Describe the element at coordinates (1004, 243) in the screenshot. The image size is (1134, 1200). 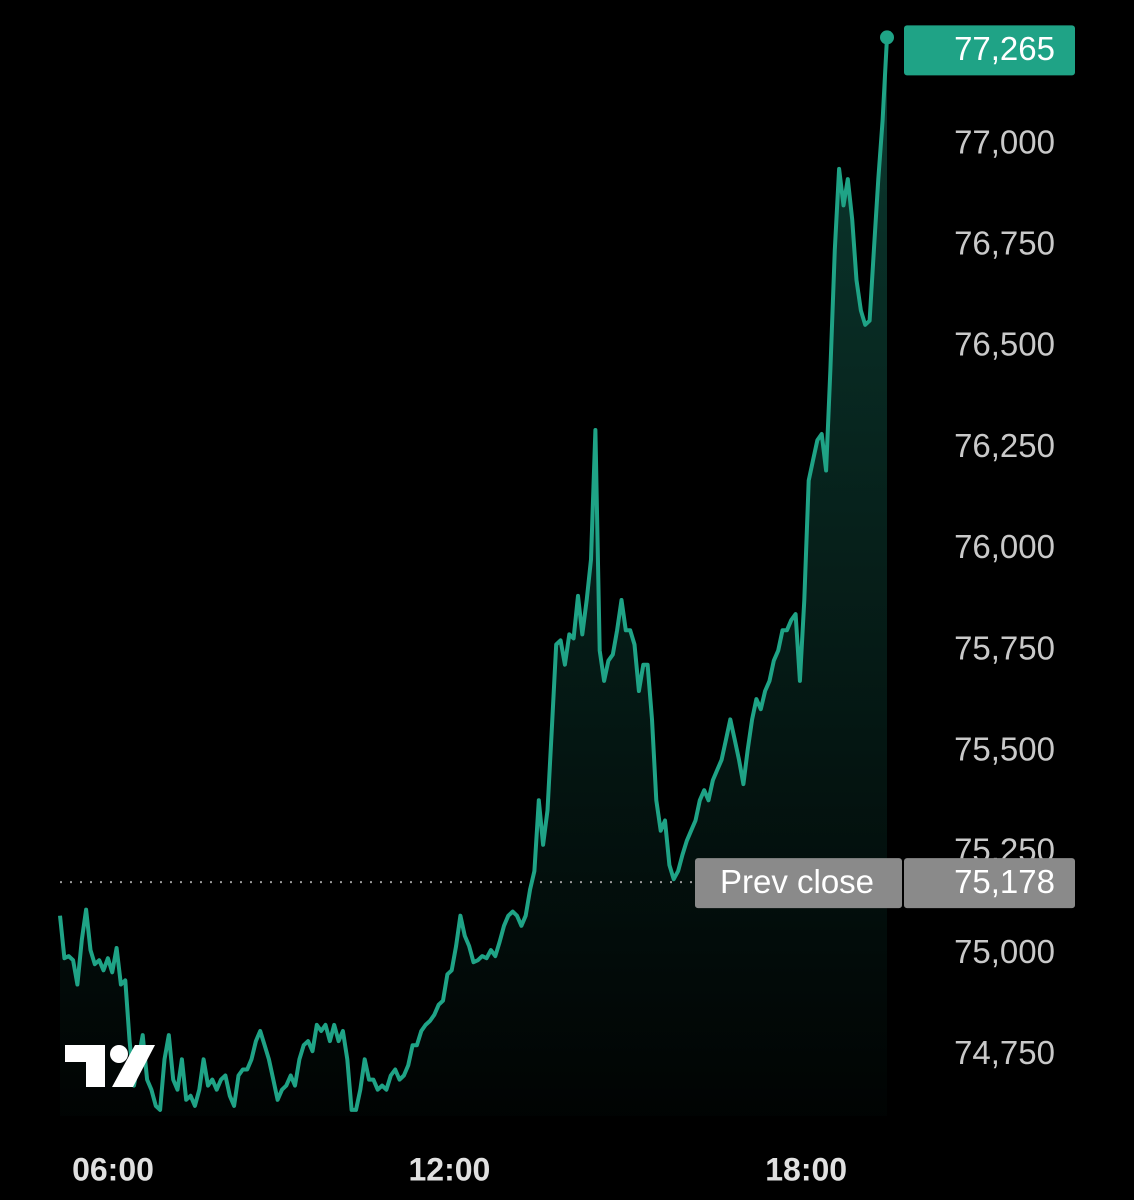
I see `y-tick-label: 76,750` at that location.